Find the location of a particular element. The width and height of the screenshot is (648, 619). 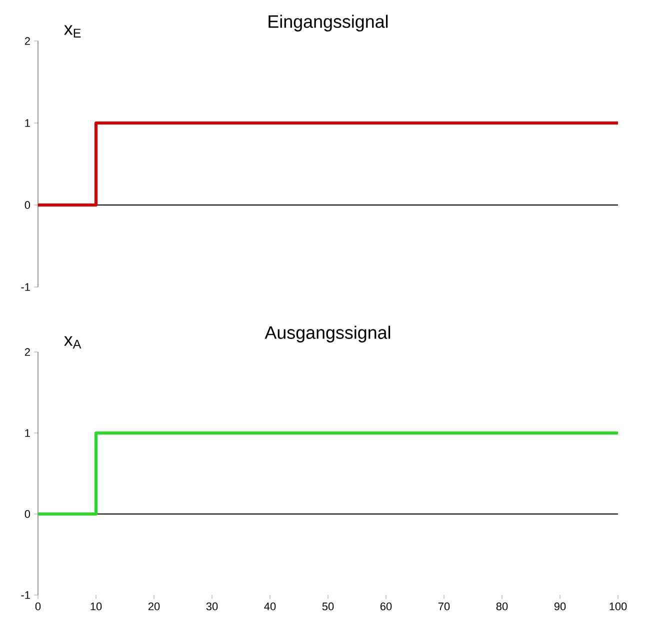

y-axis-title: x$_{A}$ is located at coordinates (73, 342).